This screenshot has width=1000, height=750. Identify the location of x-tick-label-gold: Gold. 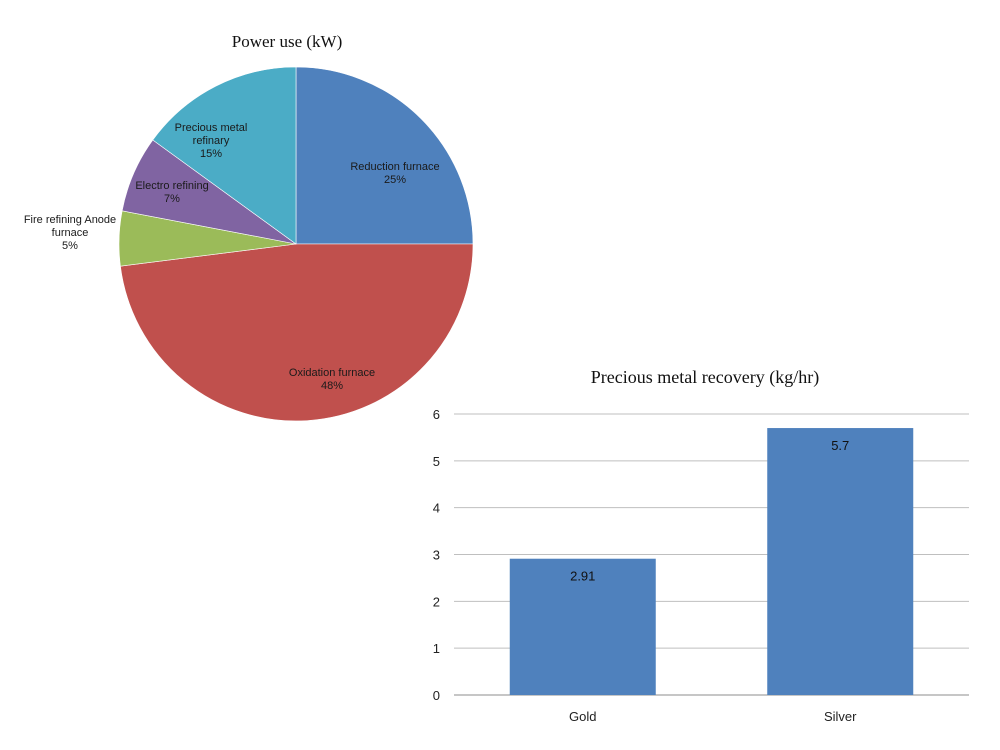
(582, 716).